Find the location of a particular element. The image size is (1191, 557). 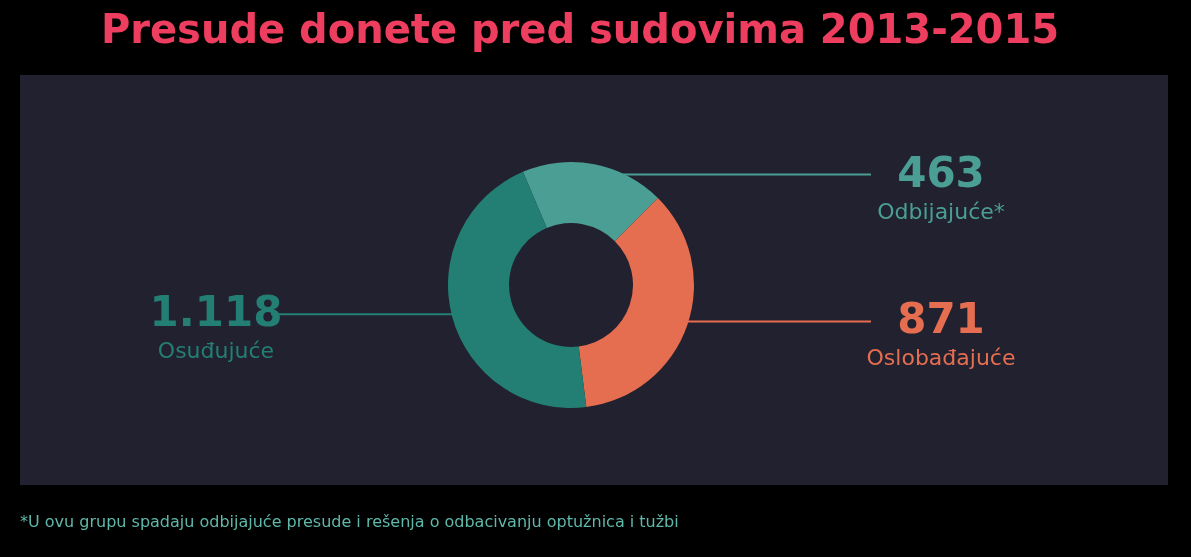

text: *U ovu grupu spadaju odbijajuće presude i rešenja o odbacivanju optužnica i tužbi is located at coordinates (349, 521).